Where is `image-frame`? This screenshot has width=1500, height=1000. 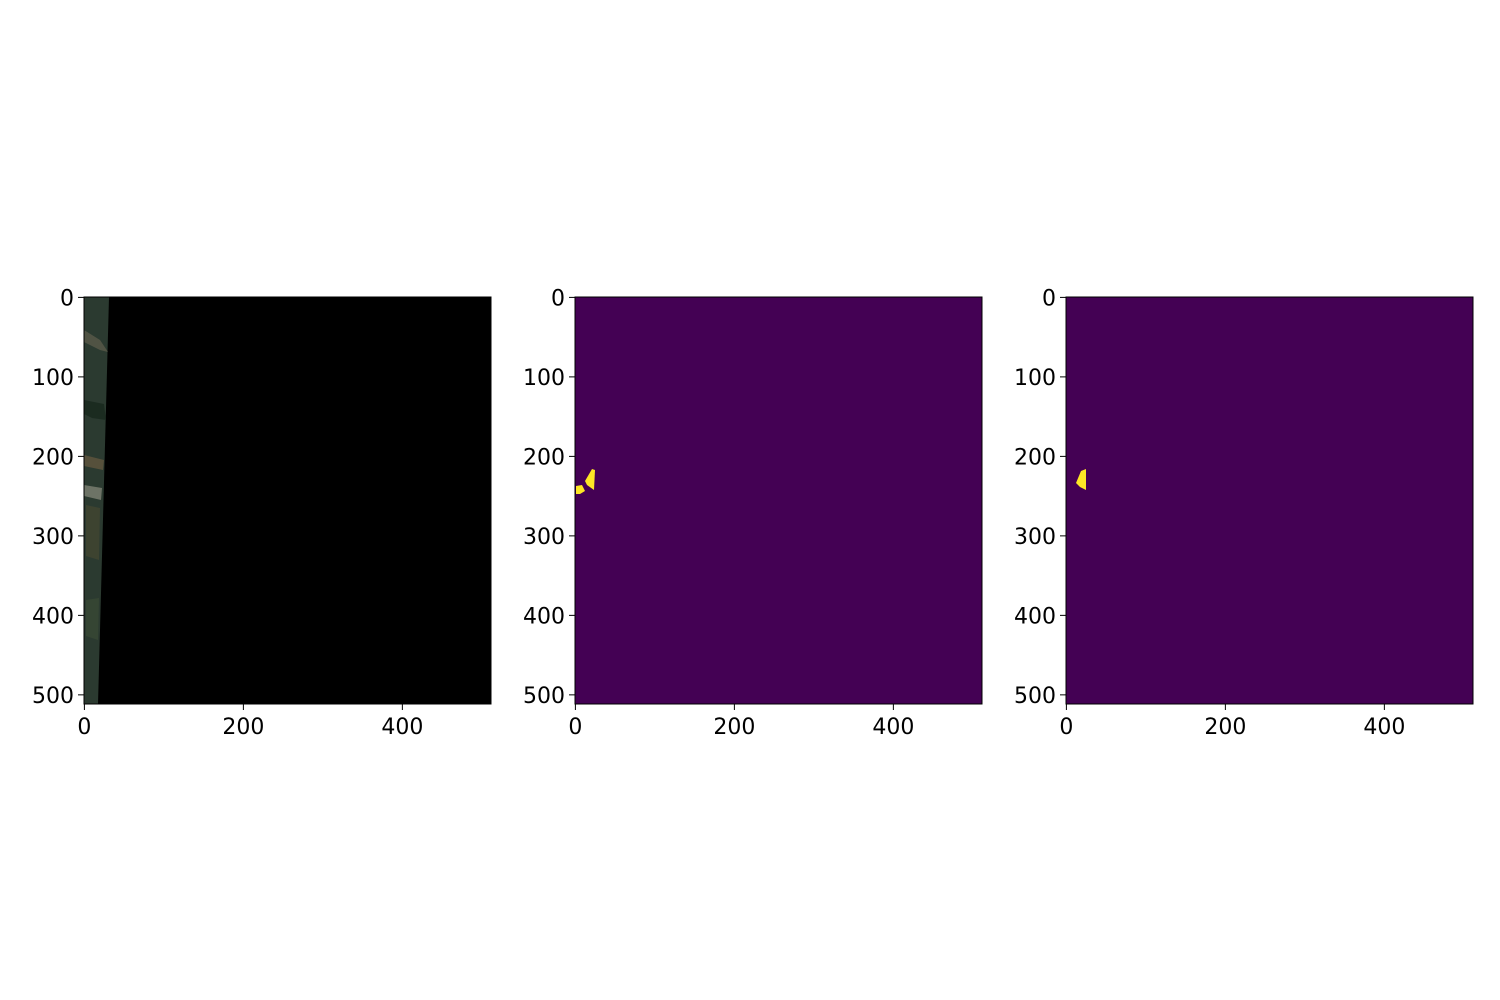
image-frame is located at coordinates (287, 500).